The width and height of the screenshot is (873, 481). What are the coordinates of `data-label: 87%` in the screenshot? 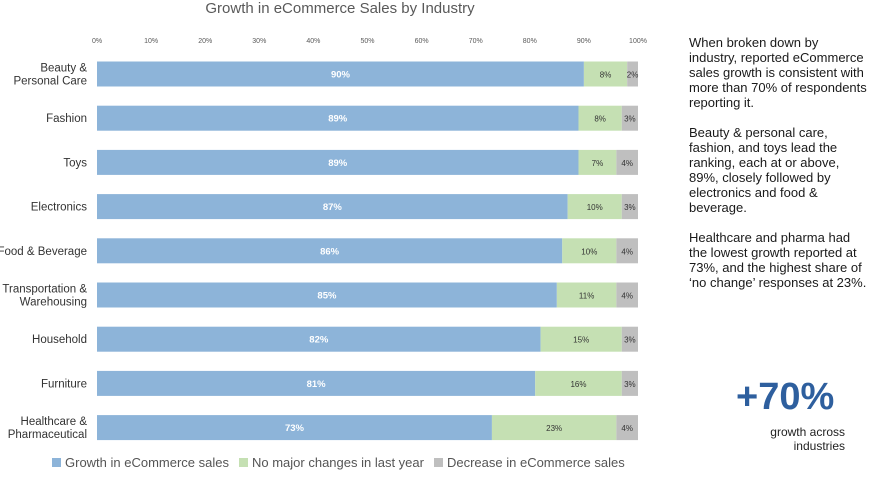 It's located at (333, 207).